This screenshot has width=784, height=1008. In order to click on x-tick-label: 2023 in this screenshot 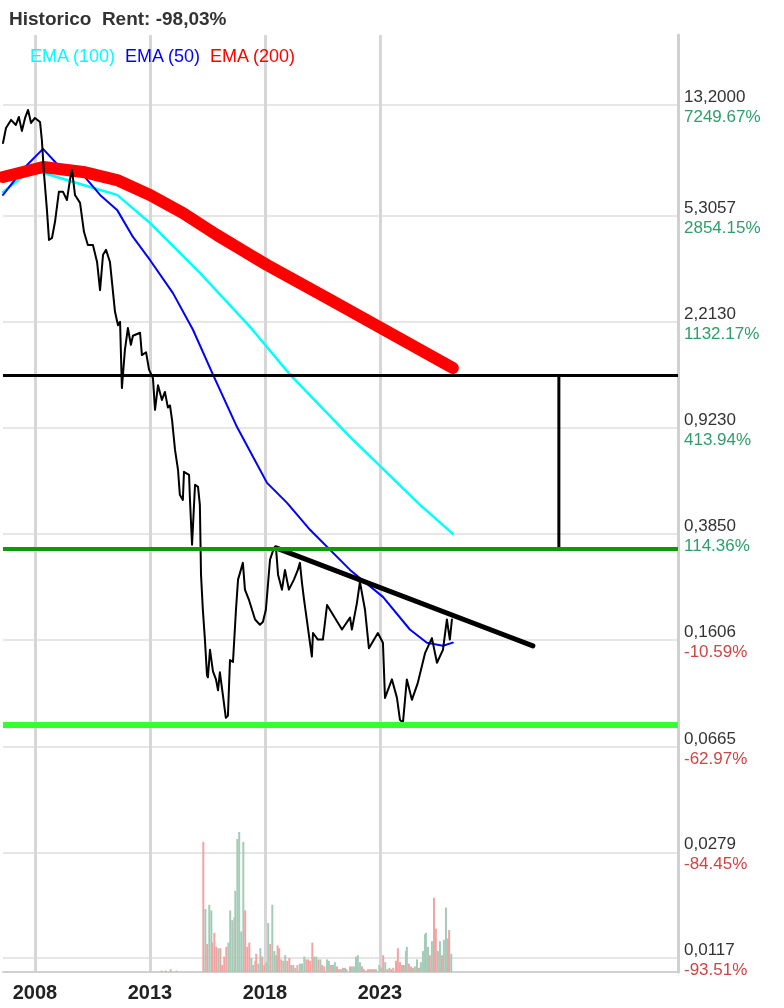, I will do `click(380, 992)`.